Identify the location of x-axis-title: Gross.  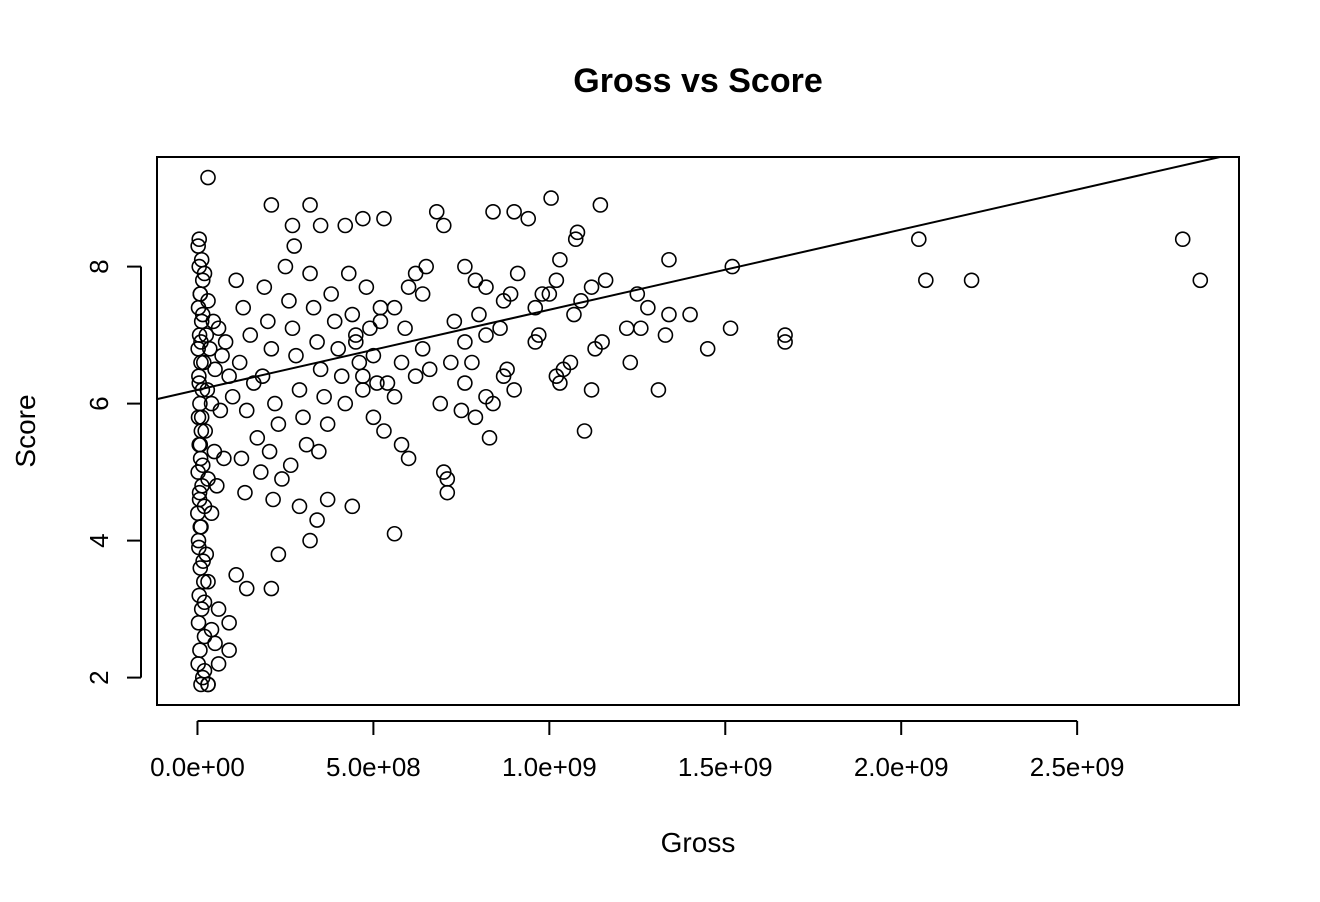
(698, 842).